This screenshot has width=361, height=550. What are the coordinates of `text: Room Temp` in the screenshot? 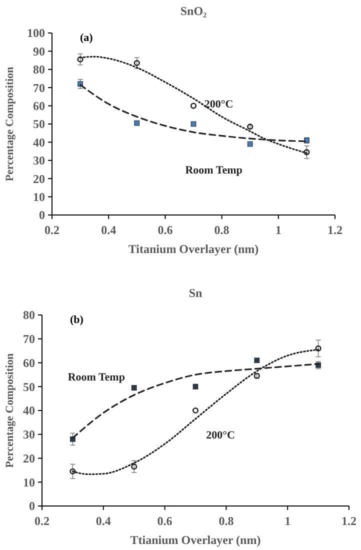 It's located at (213, 170).